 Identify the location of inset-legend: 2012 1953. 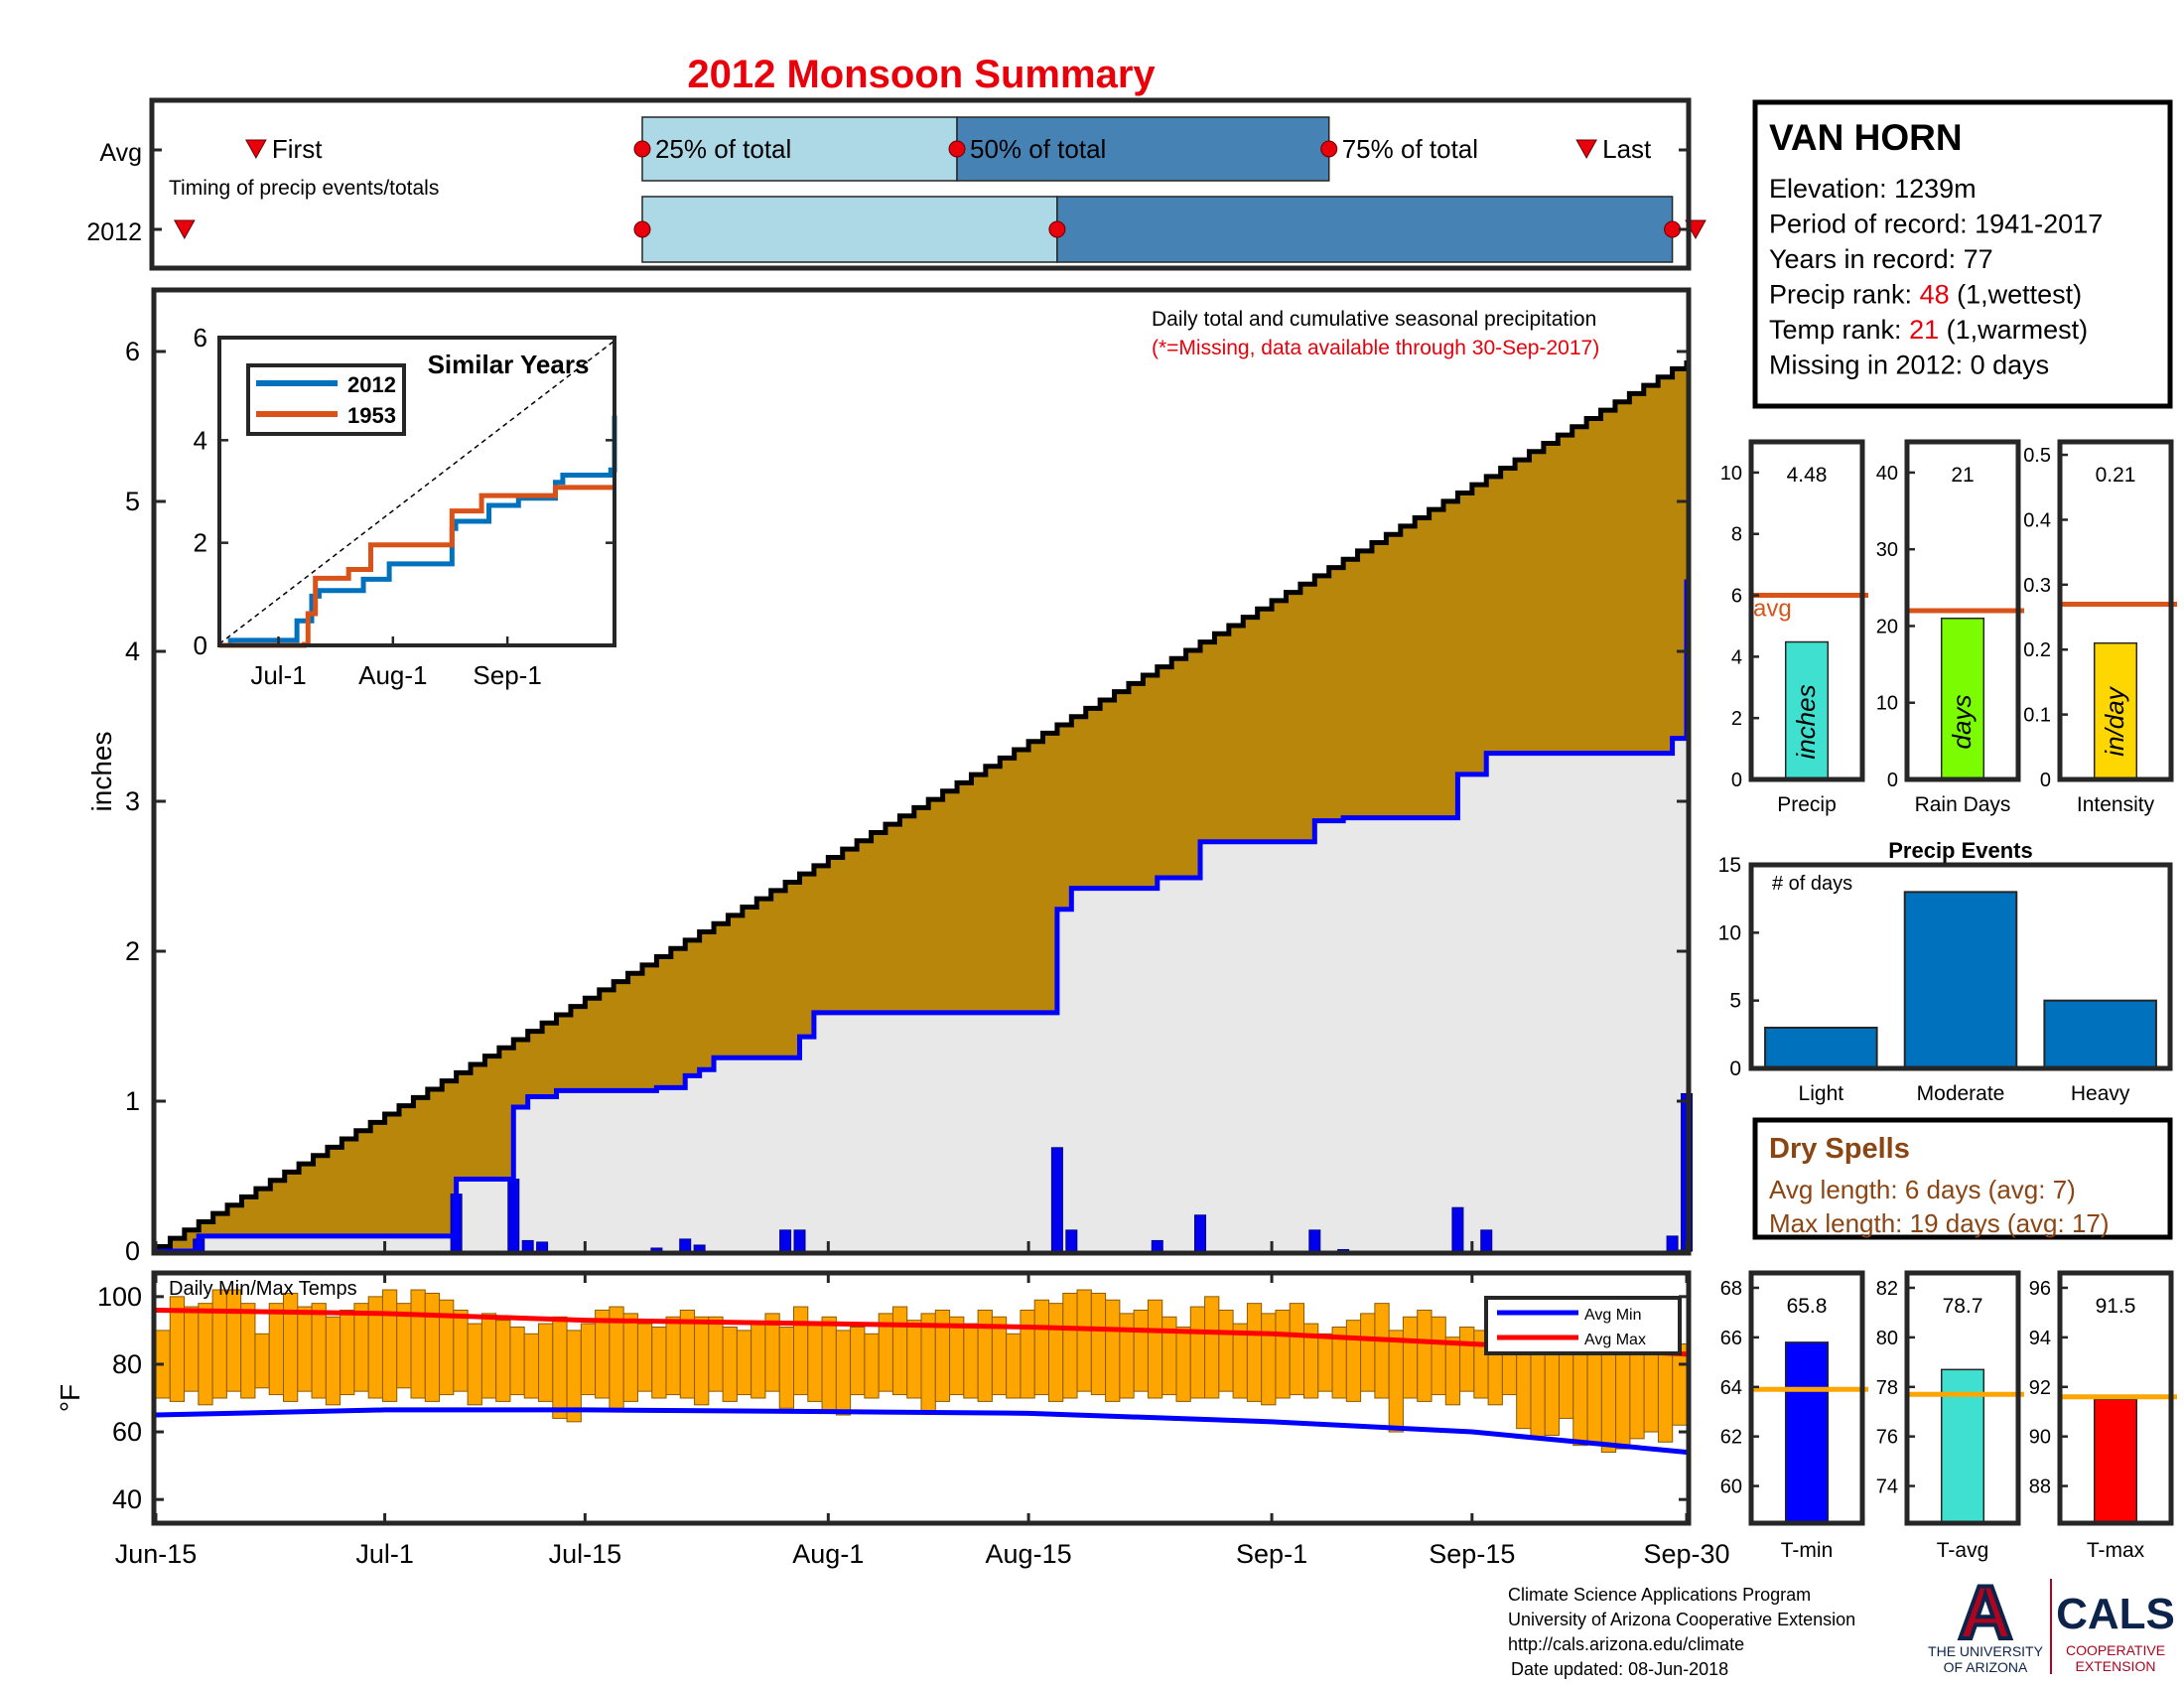
(326, 399).